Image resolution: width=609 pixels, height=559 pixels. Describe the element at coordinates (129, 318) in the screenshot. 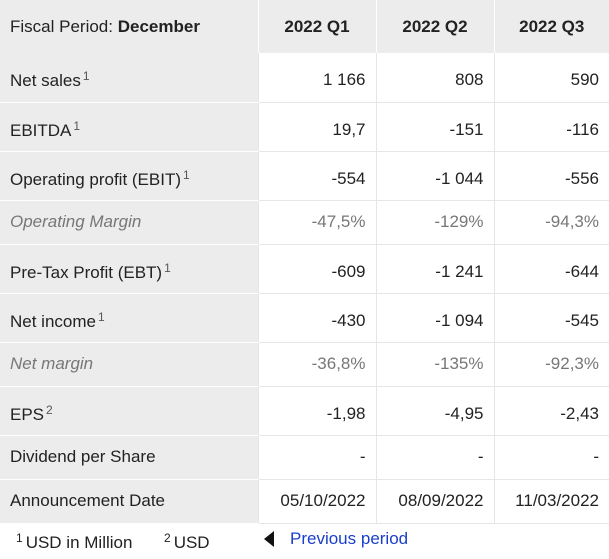

I see `row-label: Net income 1` at that location.